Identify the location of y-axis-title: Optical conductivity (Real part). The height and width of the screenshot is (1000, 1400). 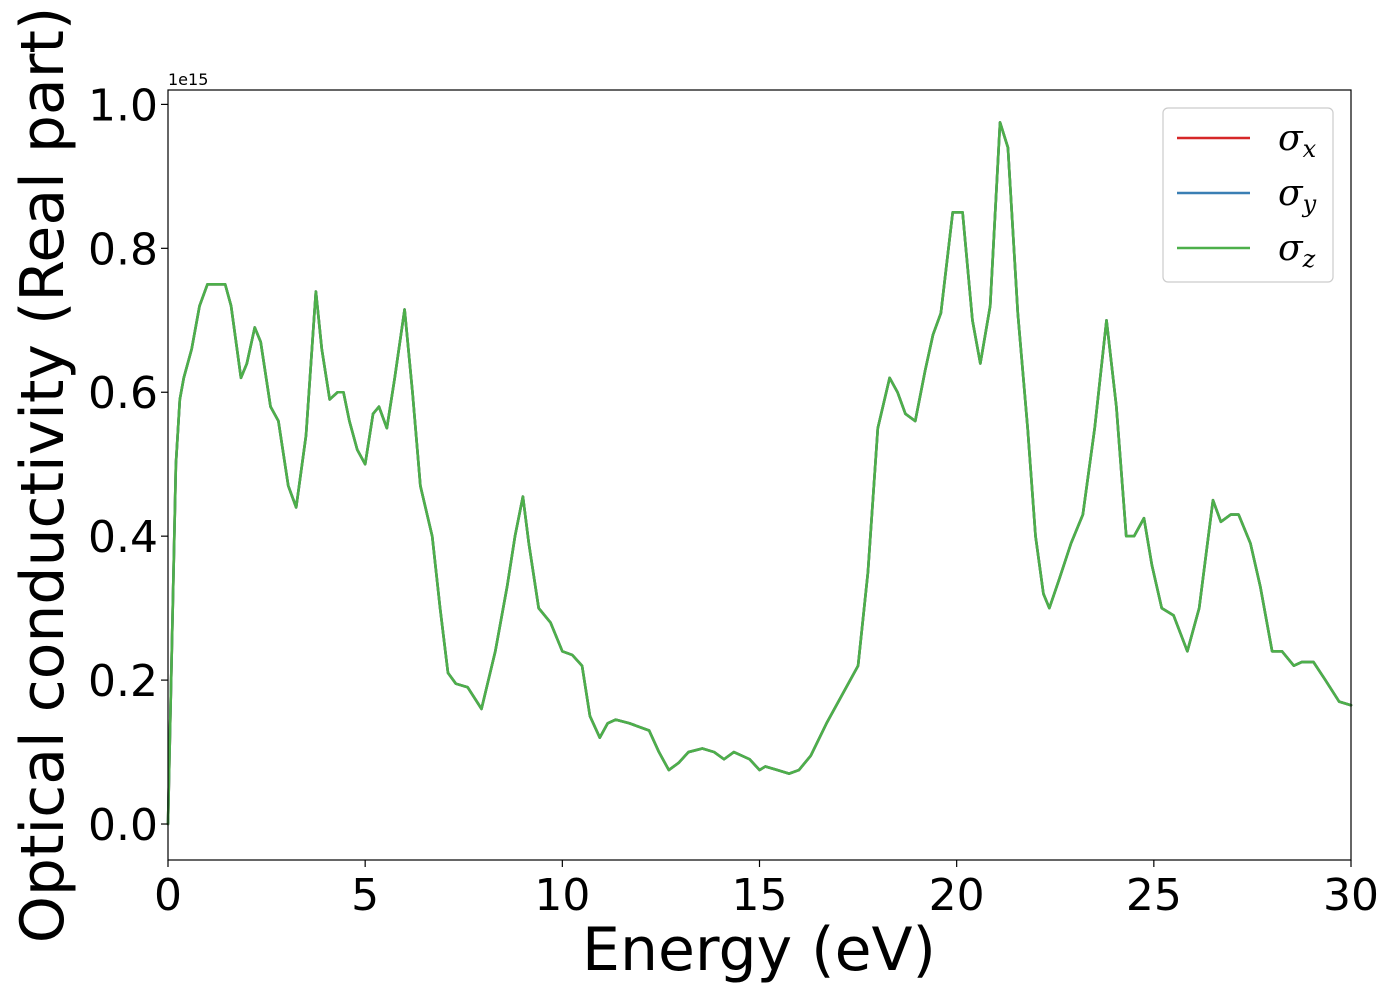
(43, 475).